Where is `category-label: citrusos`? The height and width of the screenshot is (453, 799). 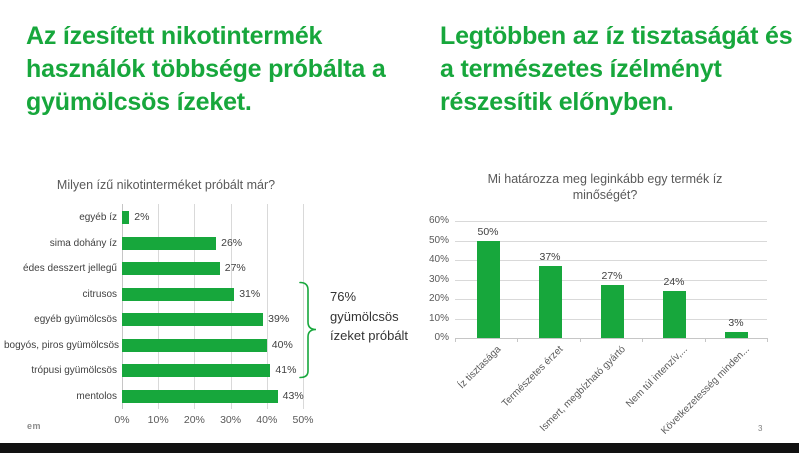
category-label: citrusos is located at coordinates (99, 294).